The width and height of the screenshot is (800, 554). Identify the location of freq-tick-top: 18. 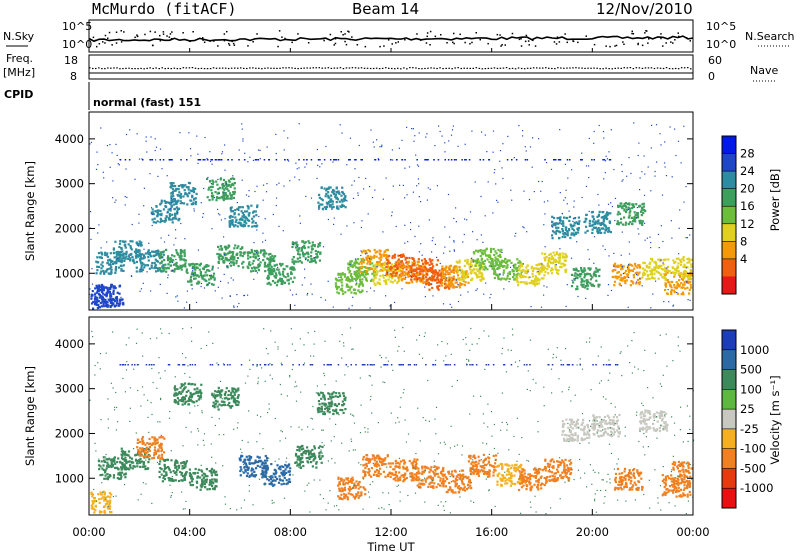
(71, 60).